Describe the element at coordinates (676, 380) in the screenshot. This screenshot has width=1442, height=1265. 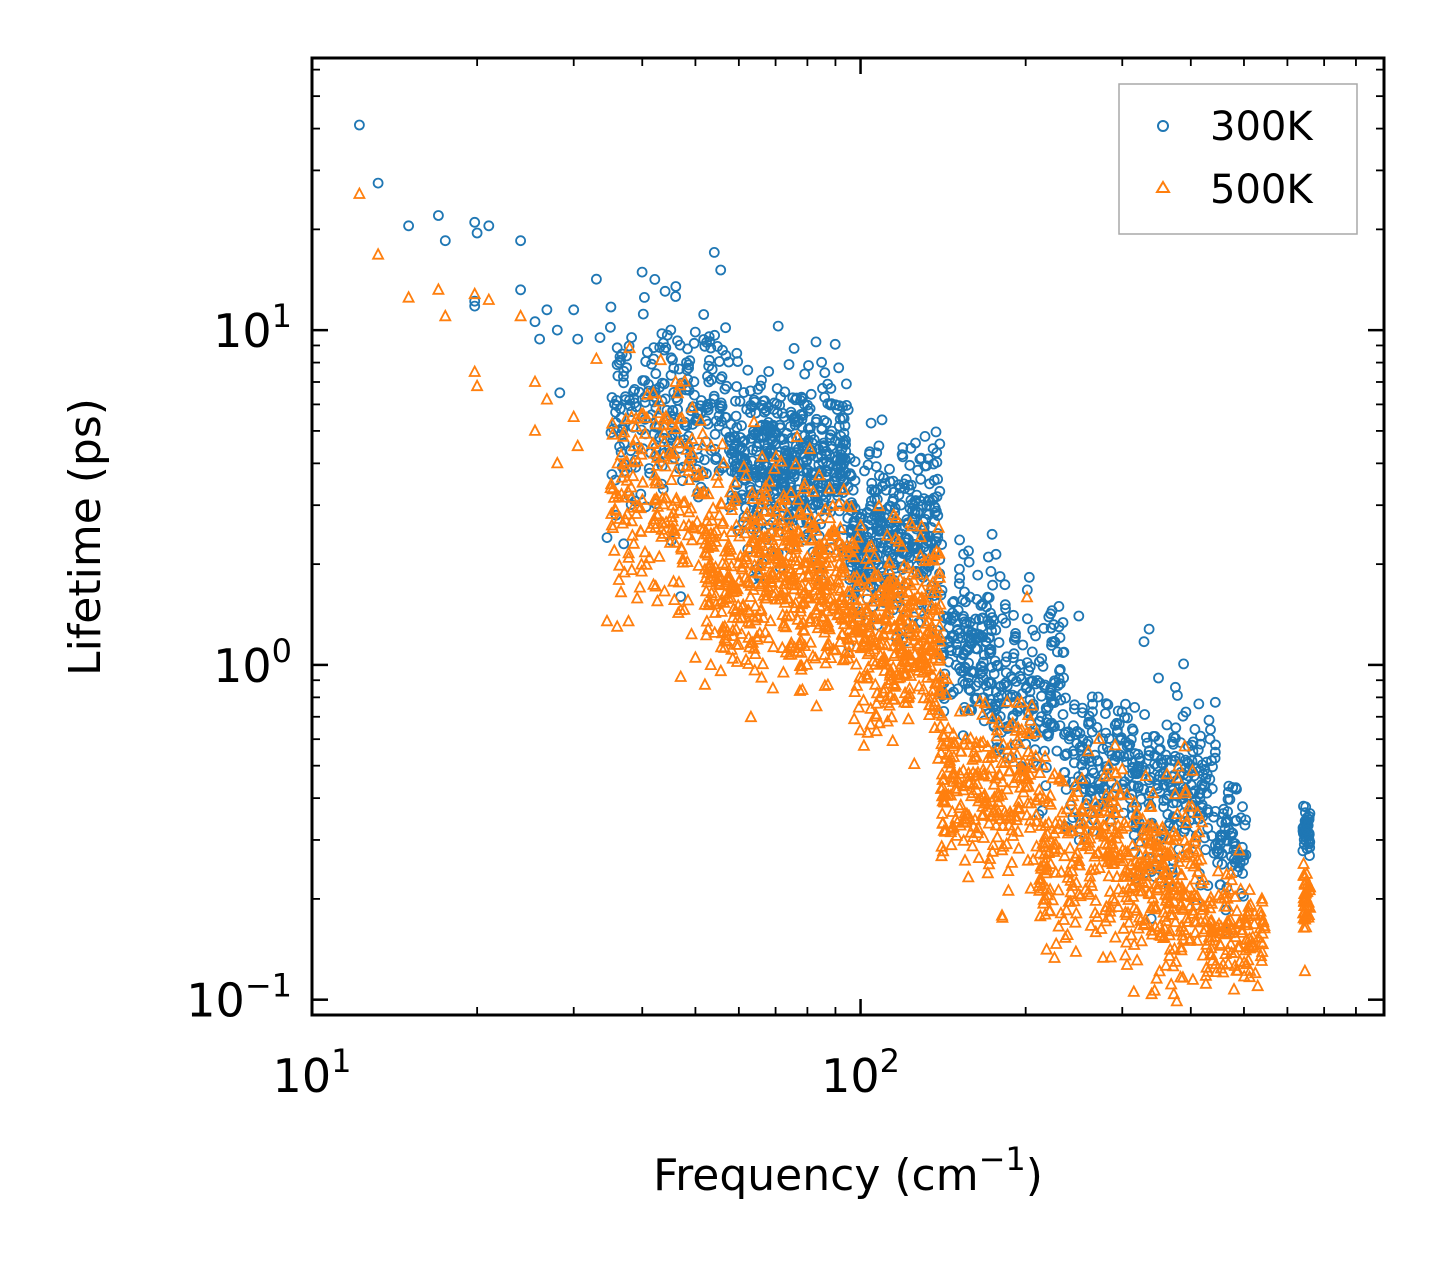
I see `point-500k-2089` at that location.